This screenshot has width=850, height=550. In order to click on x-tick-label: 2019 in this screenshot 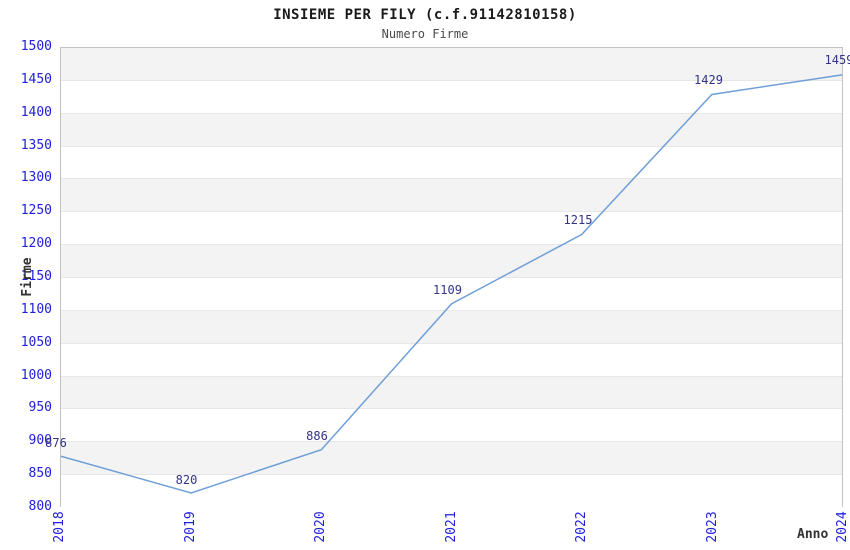, I will do `click(190, 527)`.